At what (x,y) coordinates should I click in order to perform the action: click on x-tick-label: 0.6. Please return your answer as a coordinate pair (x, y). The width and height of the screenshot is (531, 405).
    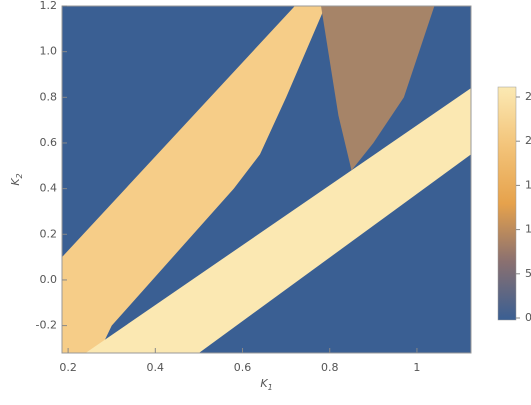
    Looking at the image, I should click on (243, 367).